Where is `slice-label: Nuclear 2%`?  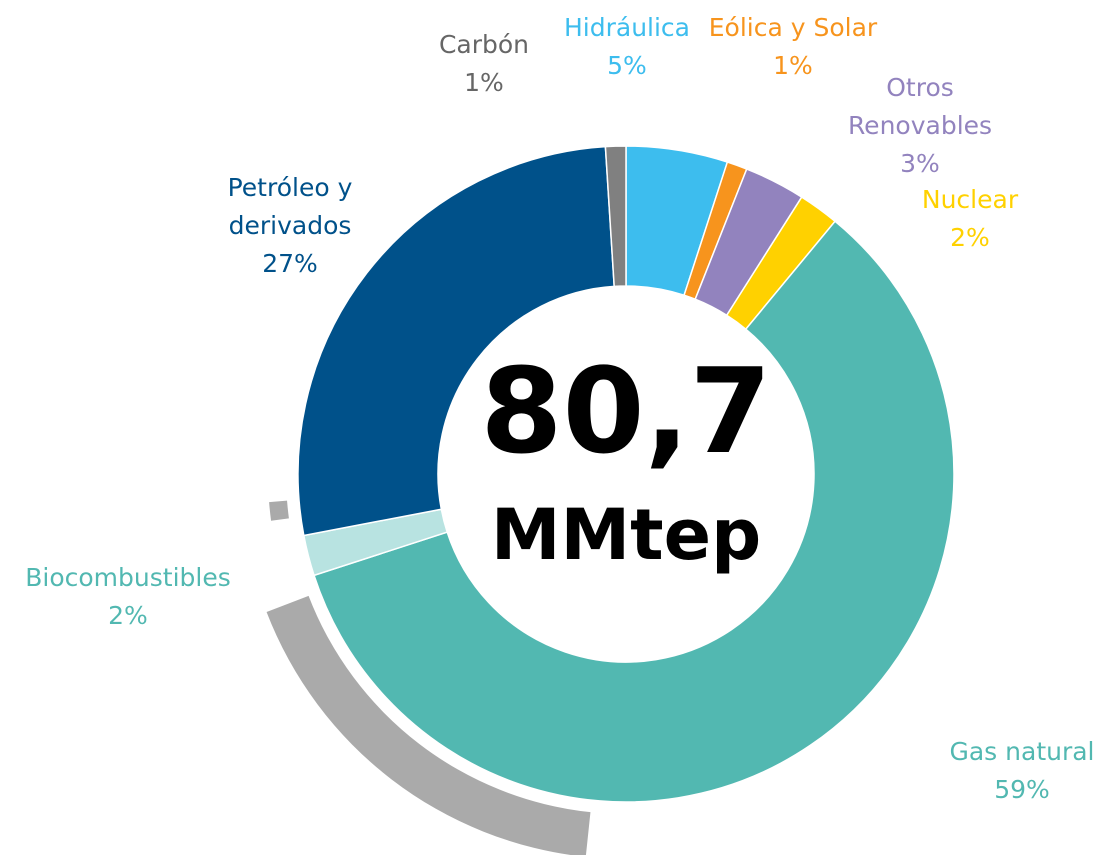 slice-label: Nuclear 2% is located at coordinates (970, 219).